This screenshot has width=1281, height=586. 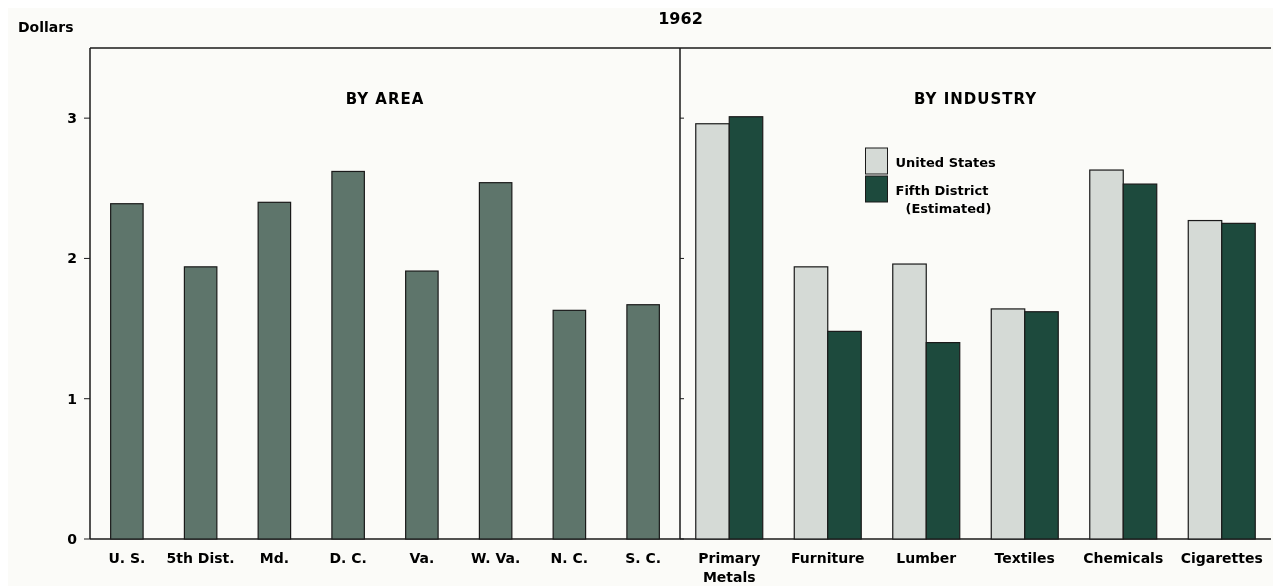 What do you see at coordinates (729, 567) in the screenshot?
I see `x-tick-label: Primary Metals` at bounding box center [729, 567].